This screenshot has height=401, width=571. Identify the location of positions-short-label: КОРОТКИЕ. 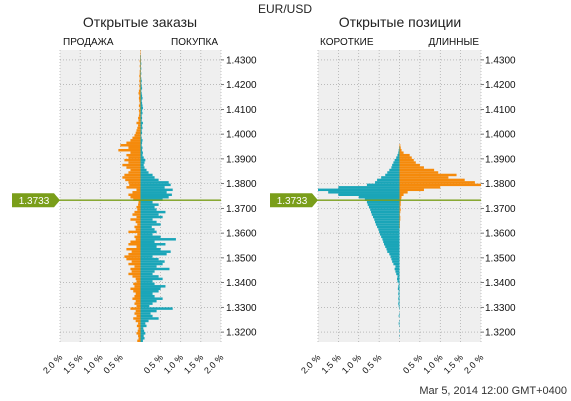
(347, 42).